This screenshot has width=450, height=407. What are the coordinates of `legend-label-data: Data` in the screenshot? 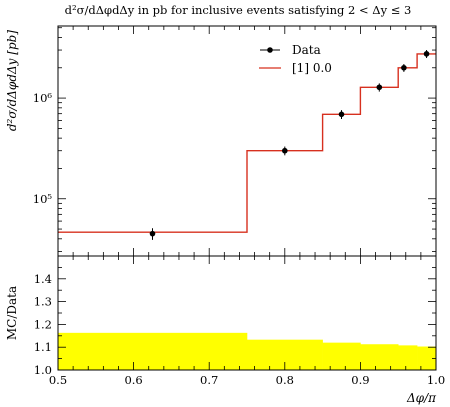 It's located at (306, 50).